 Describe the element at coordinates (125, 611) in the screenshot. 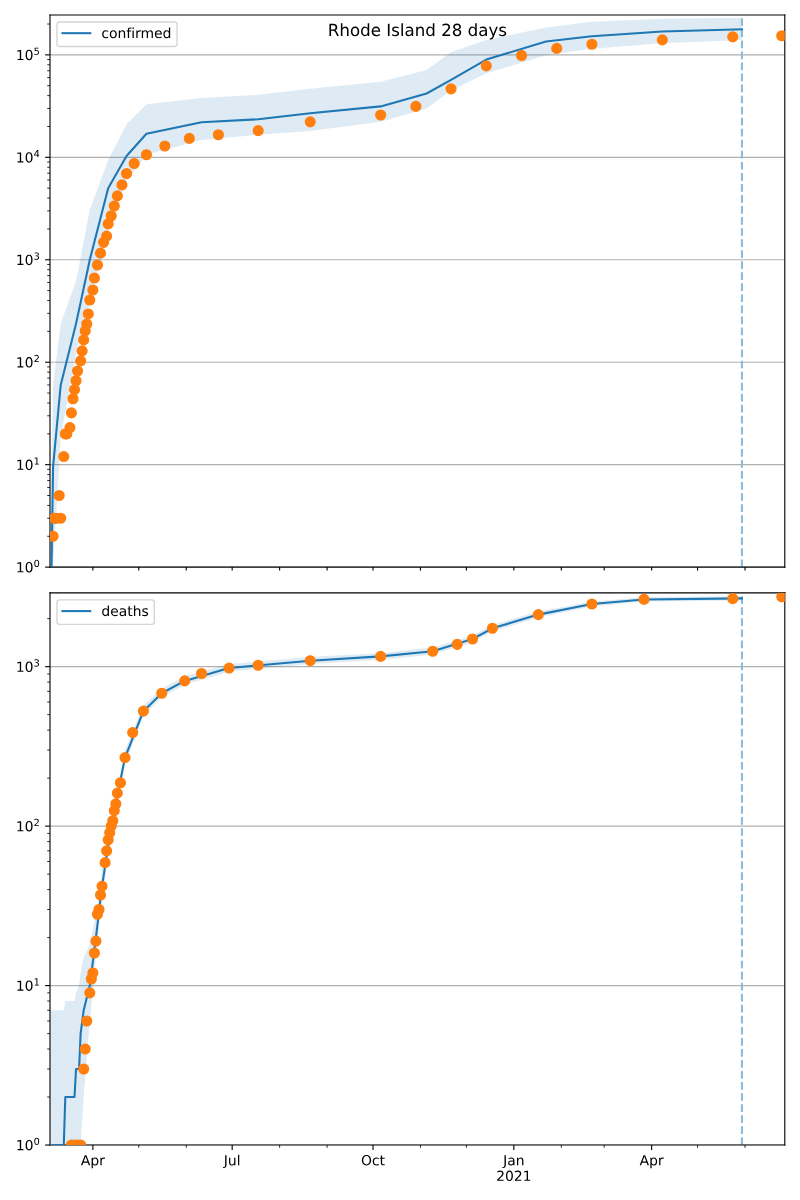

I see `legend-label: deaths` at that location.